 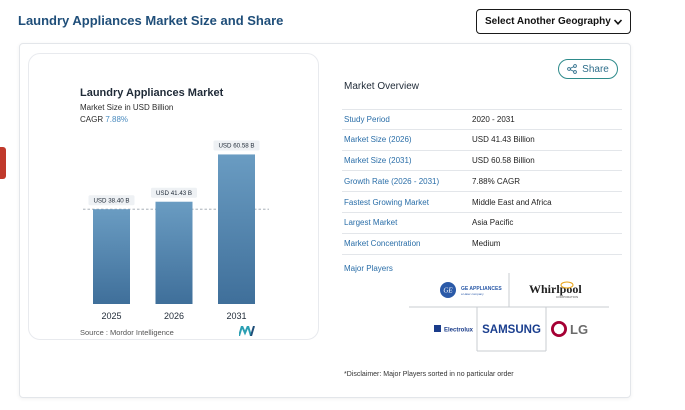 What do you see at coordinates (595, 69) in the screenshot?
I see `share-label: Share` at bounding box center [595, 69].